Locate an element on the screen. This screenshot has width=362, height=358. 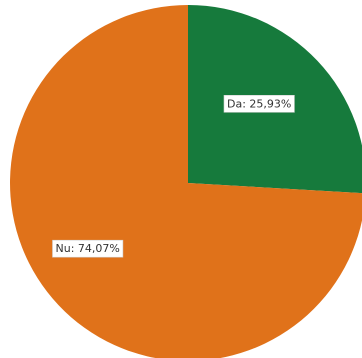
pie-label-text-0: Da: 25,93% is located at coordinates (259, 103).